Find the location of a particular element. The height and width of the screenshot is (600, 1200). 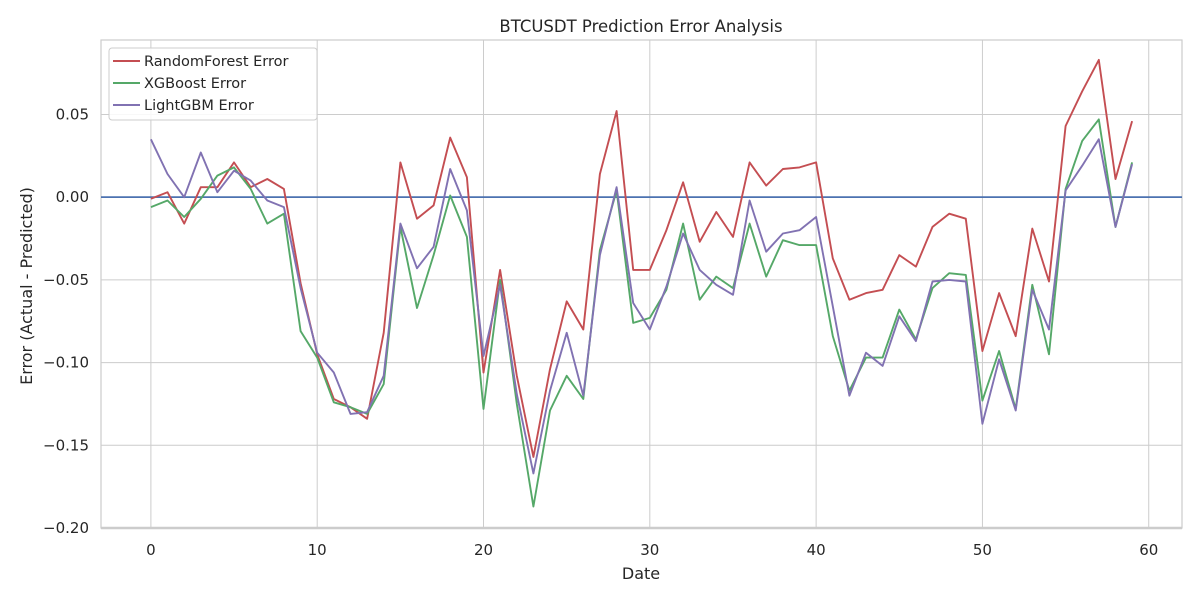

y-tick-label: 0.05 is located at coordinates (72, 114).